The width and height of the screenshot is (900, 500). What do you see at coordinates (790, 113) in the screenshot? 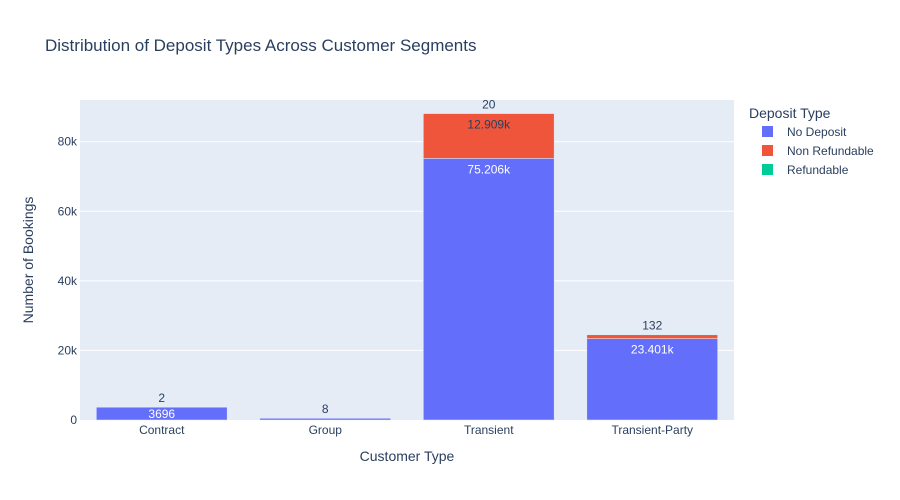
I see `legend-title: Deposit Type` at bounding box center [790, 113].